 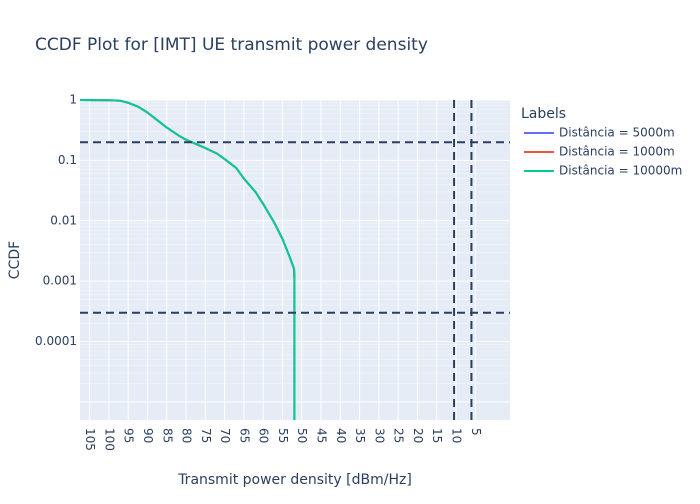 I want to click on legend-label: Distância = 10000m, so click(x=620, y=171).